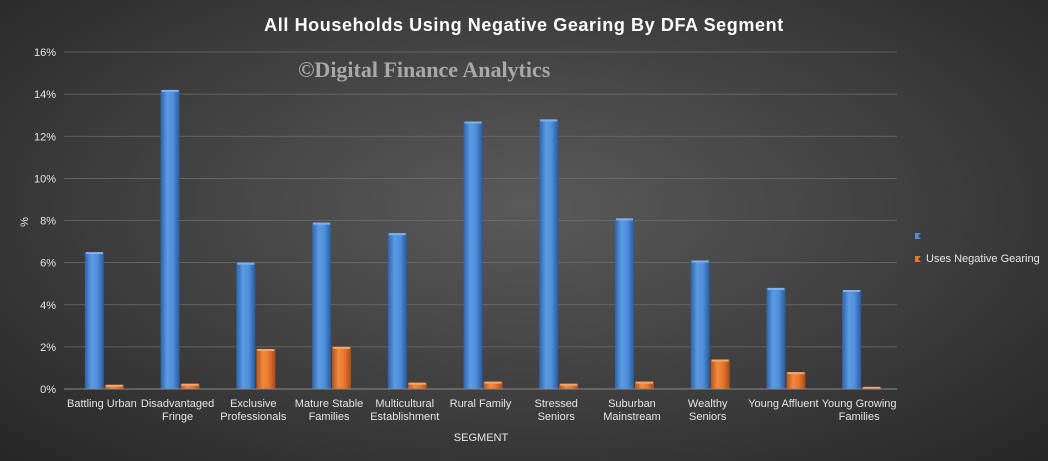 Image resolution: width=1048 pixels, height=461 pixels. Describe the element at coordinates (631, 417) in the screenshot. I see `x-category-label: Mainstream` at that location.